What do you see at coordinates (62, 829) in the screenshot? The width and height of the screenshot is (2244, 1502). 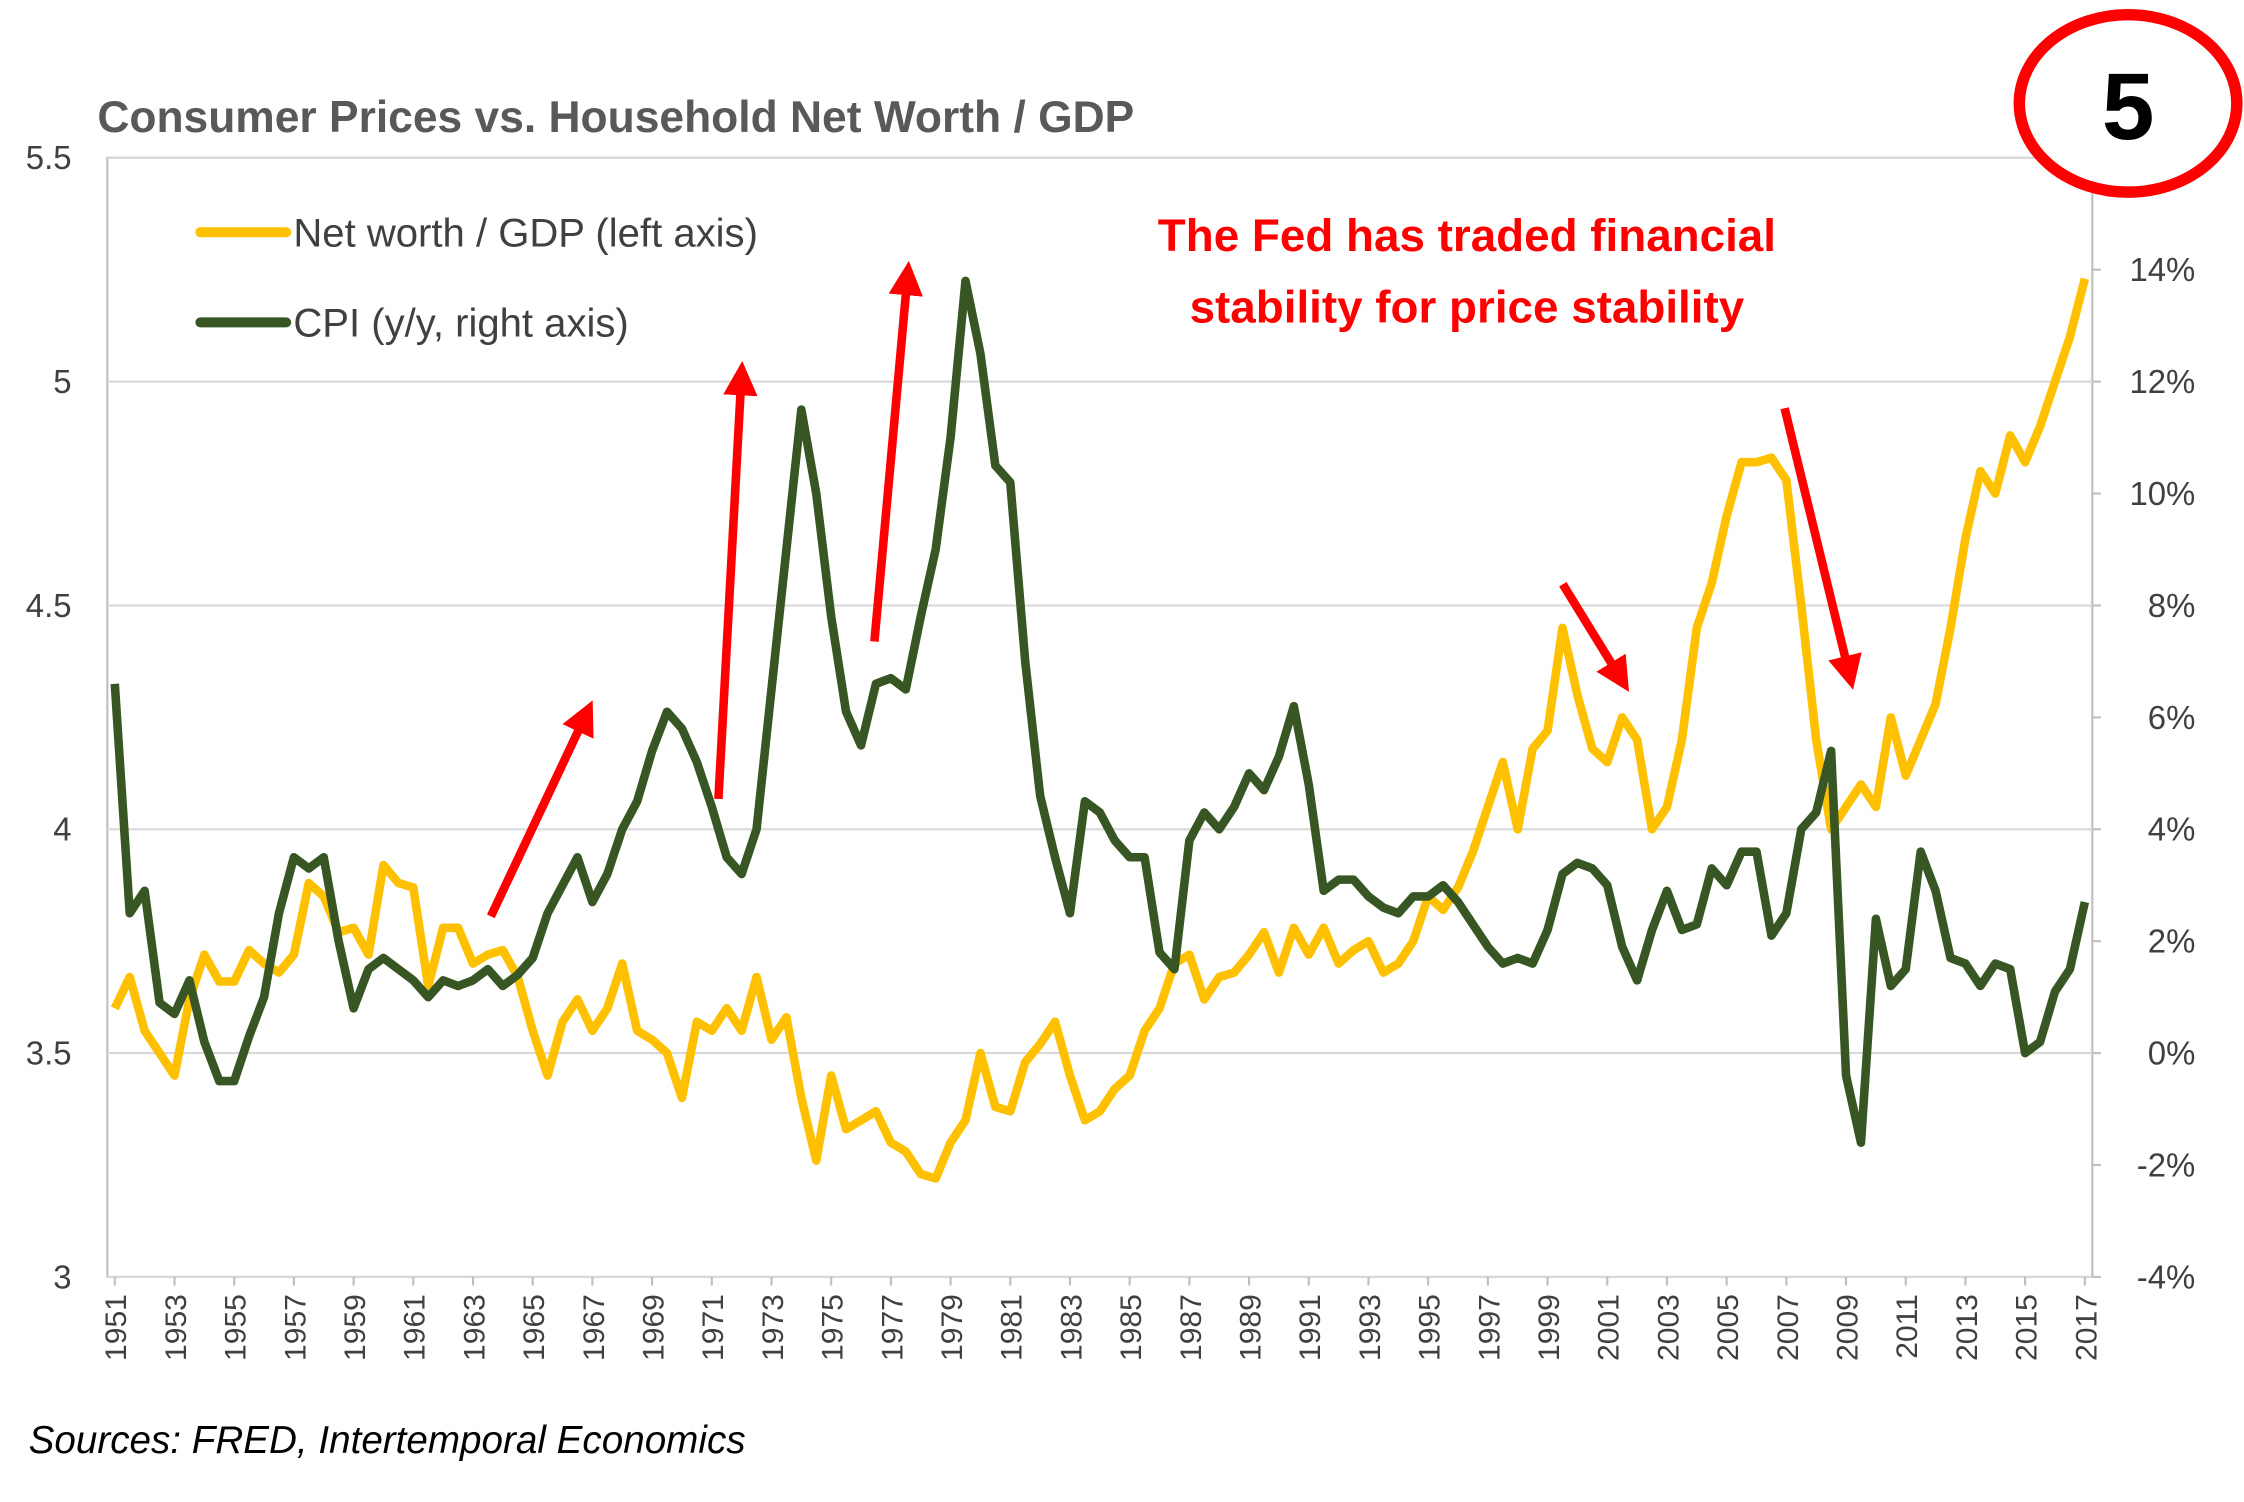 I see `y-tick-label: 4` at bounding box center [62, 829].